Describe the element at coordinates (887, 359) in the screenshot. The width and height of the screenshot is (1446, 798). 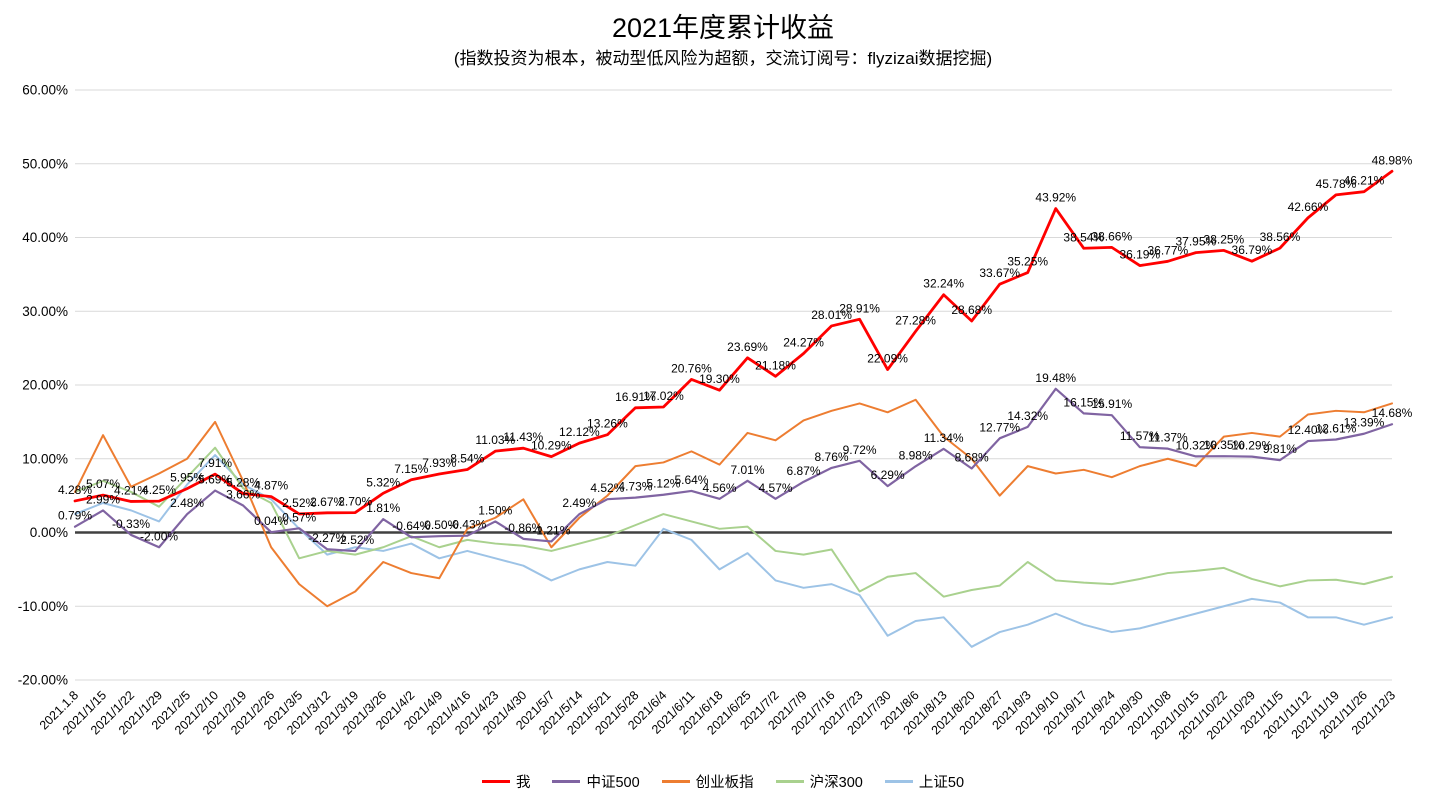
I see `data-label-me: 22.09%` at that location.